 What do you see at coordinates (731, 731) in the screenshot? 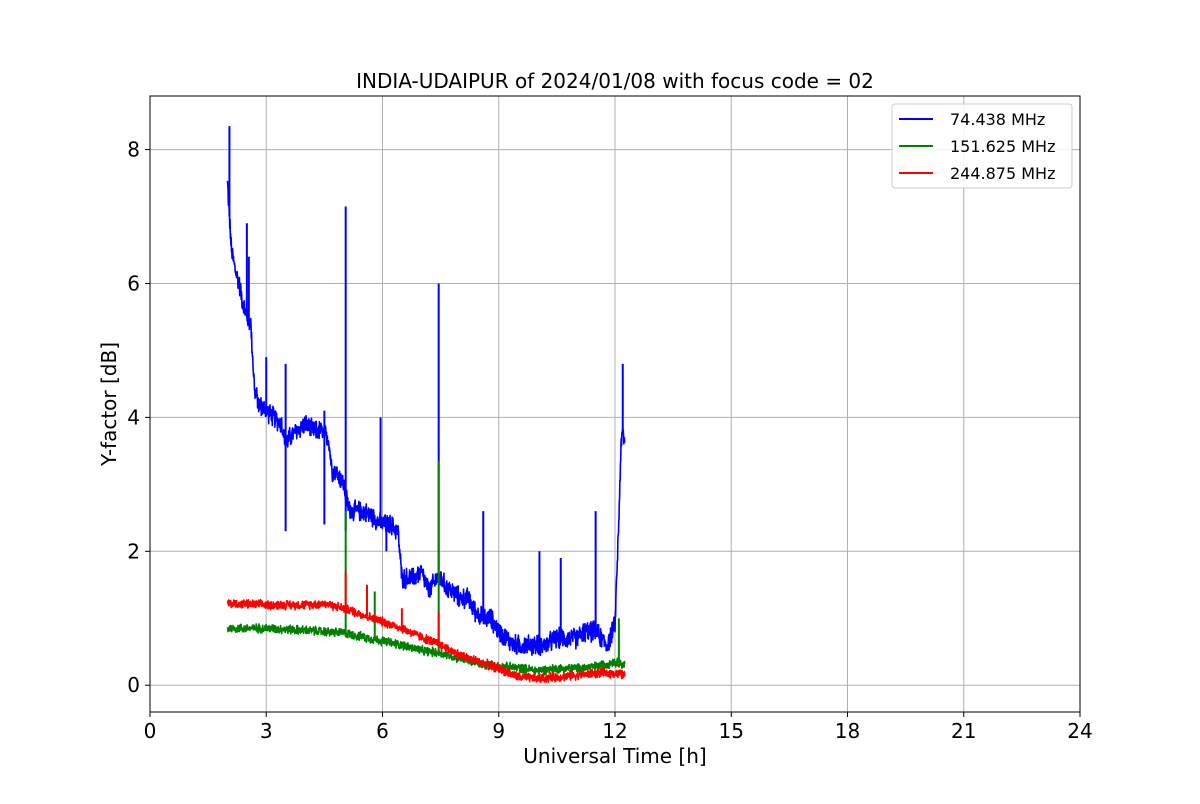
I see `x-tick-label: 15` at bounding box center [731, 731].